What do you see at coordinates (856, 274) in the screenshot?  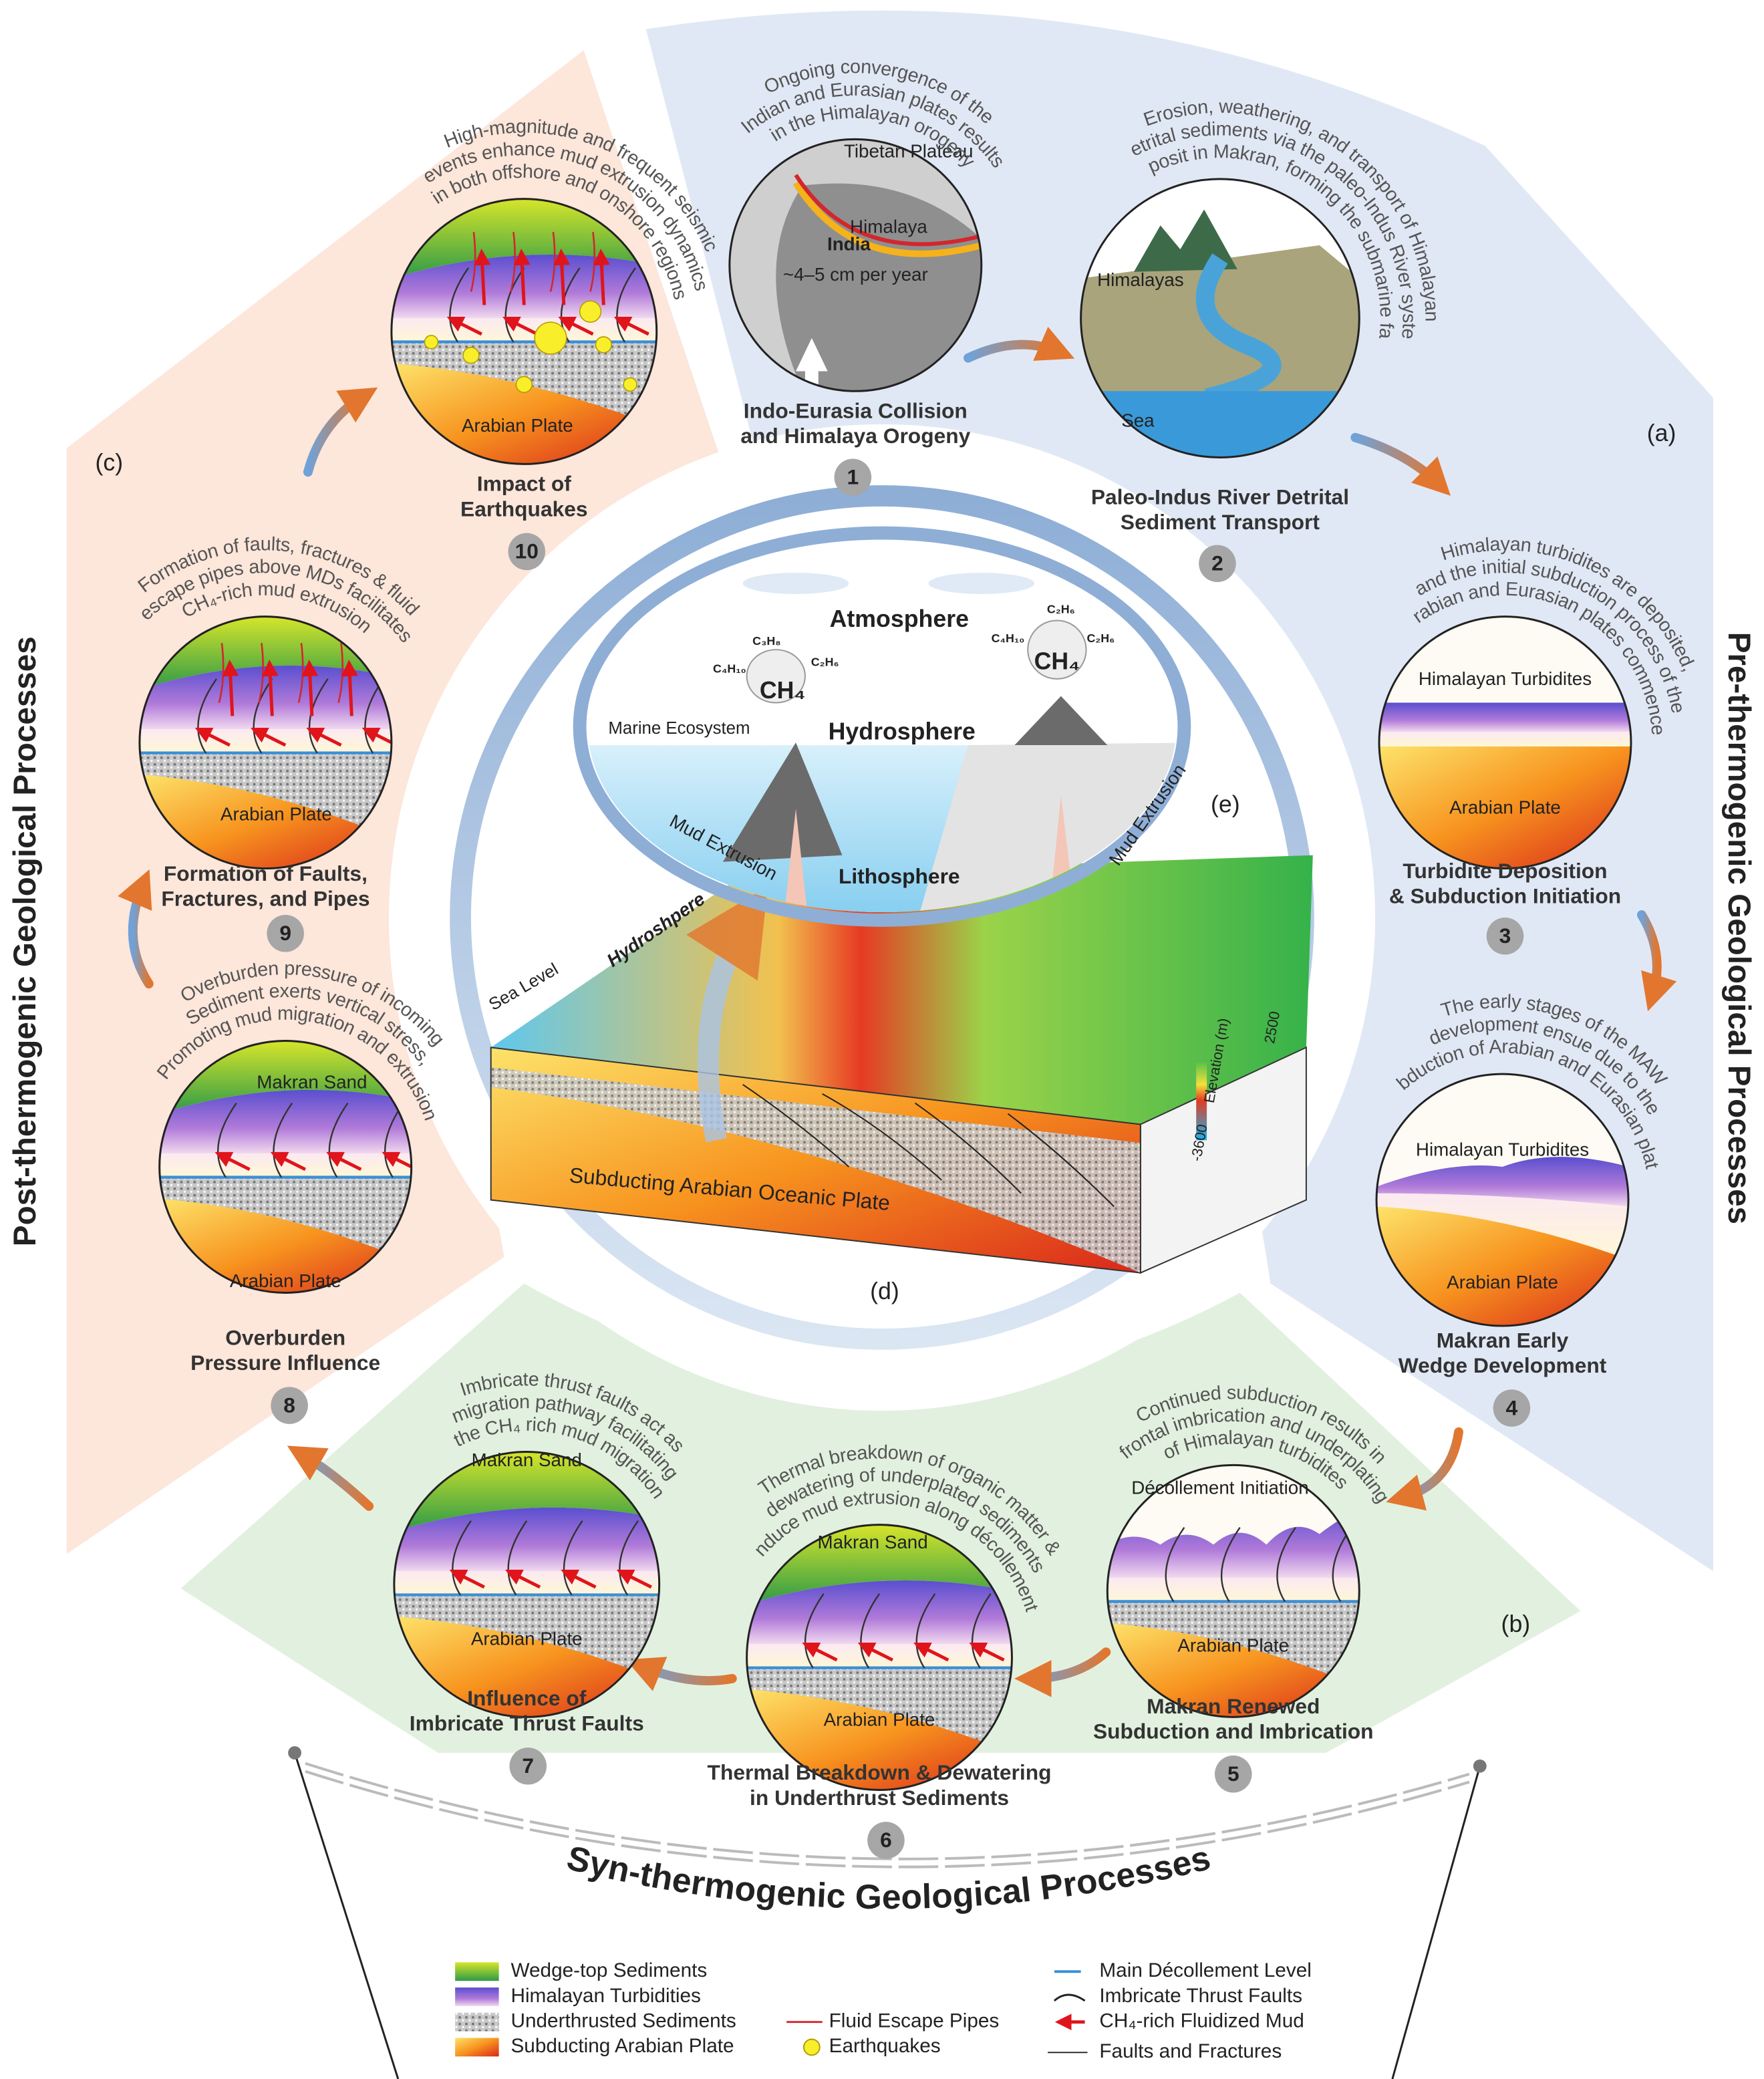 I see `scene-label: ~4–5 cm per year` at bounding box center [856, 274].